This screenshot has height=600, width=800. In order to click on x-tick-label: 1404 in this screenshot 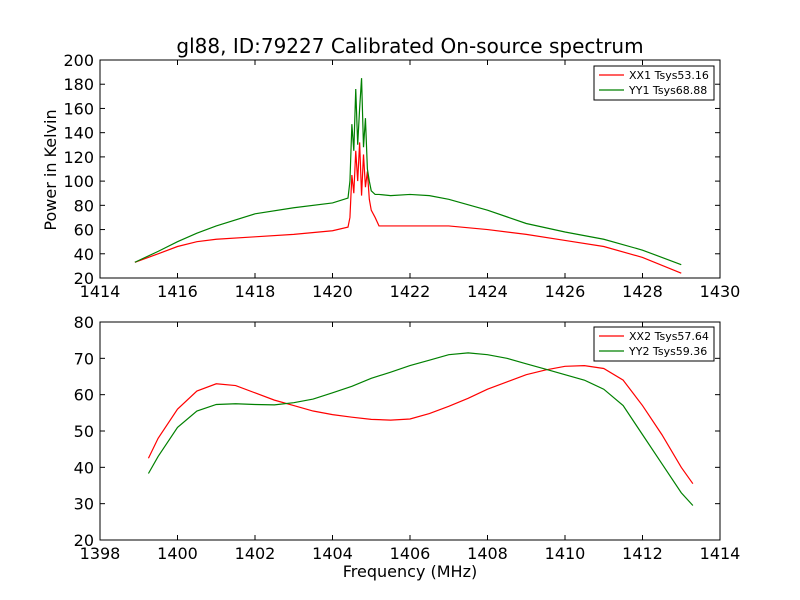, I will do `click(332, 553)`.